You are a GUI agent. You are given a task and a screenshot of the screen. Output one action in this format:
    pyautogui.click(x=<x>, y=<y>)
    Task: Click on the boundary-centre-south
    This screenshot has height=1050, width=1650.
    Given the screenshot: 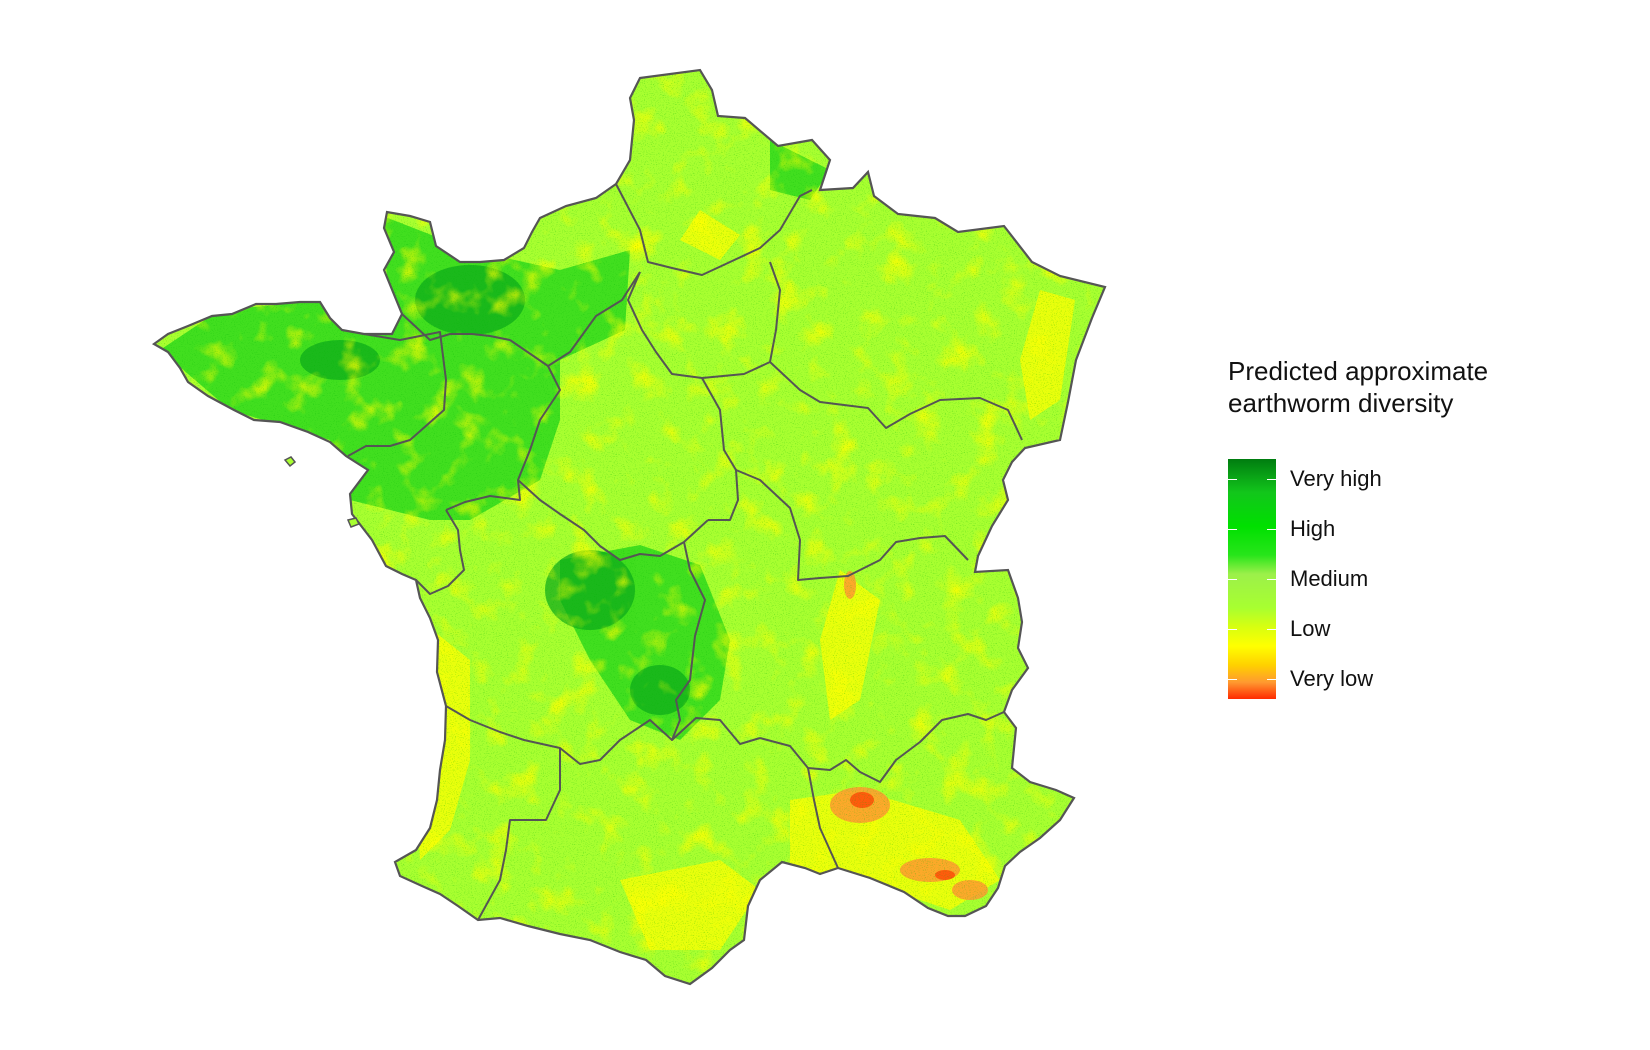 What is the action you would take?
    pyautogui.click(x=613, y=520)
    